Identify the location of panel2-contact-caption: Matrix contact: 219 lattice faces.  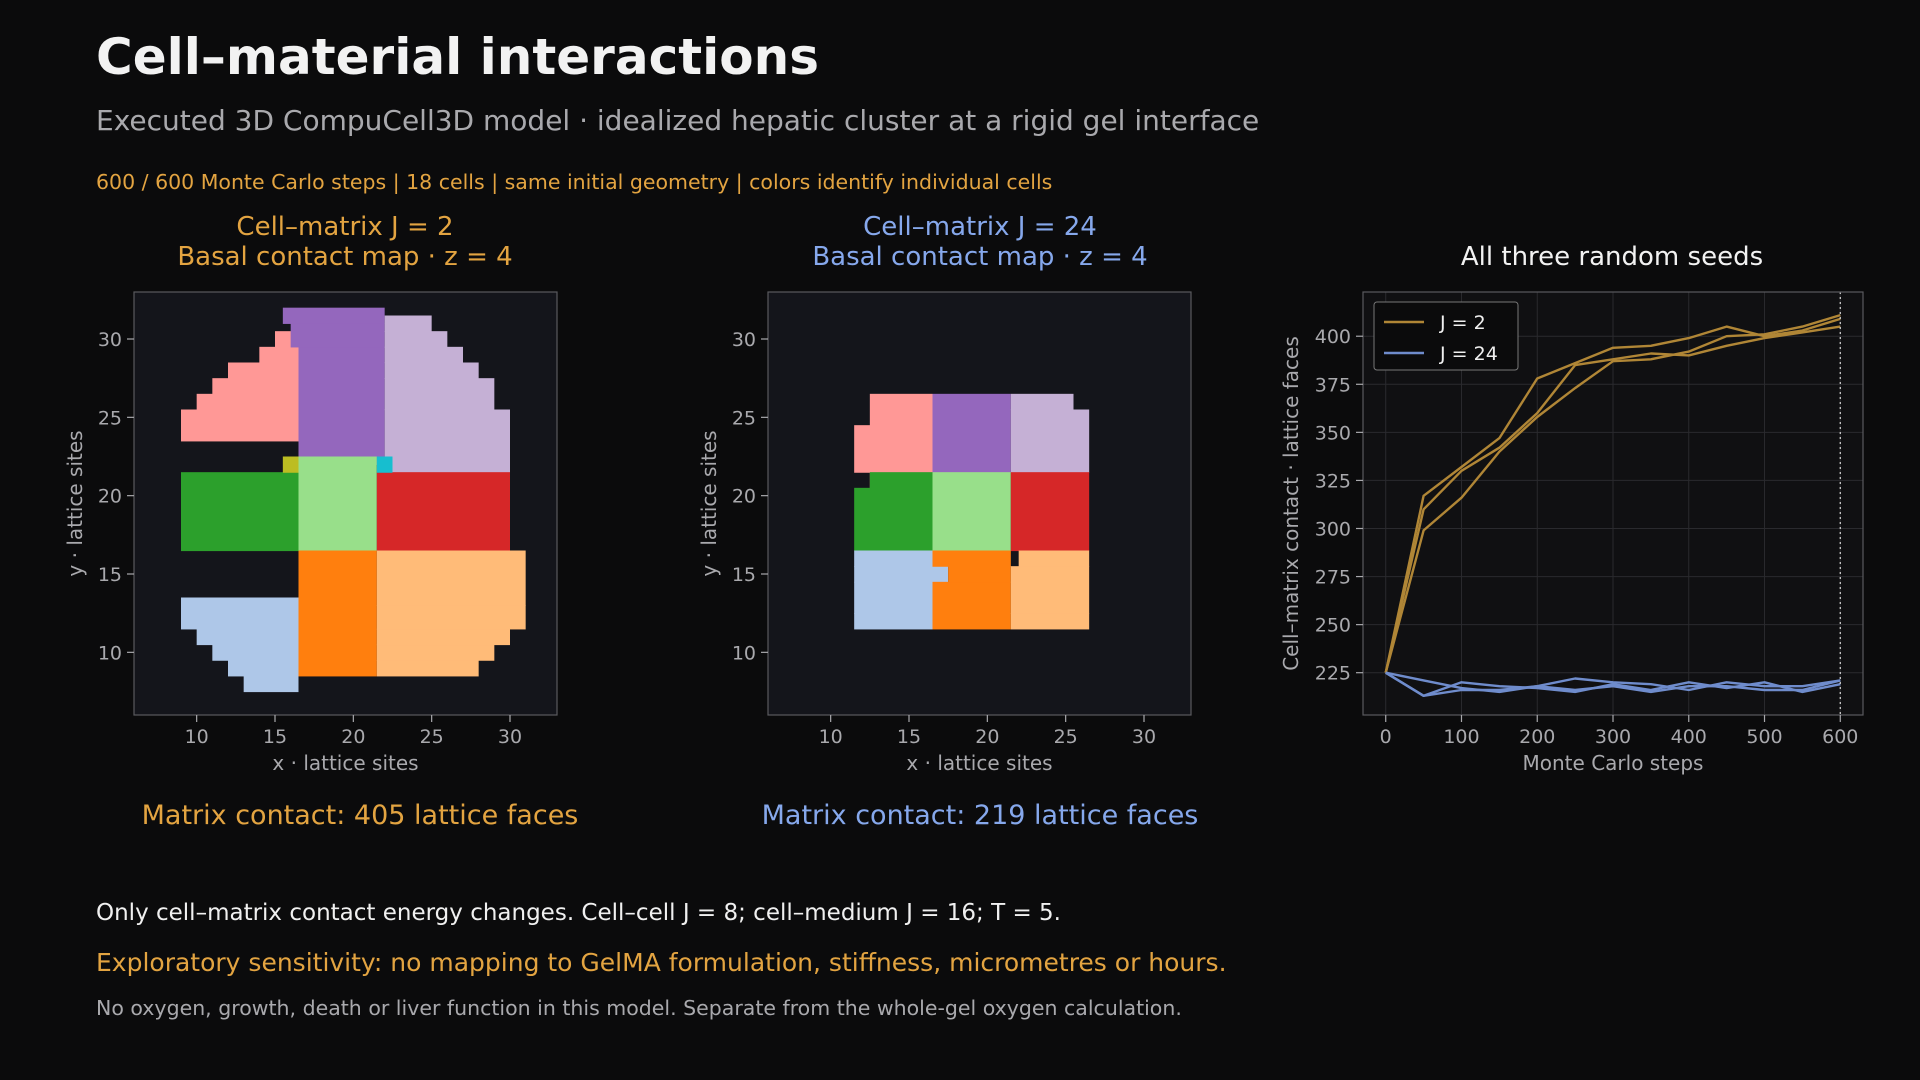
(980, 815).